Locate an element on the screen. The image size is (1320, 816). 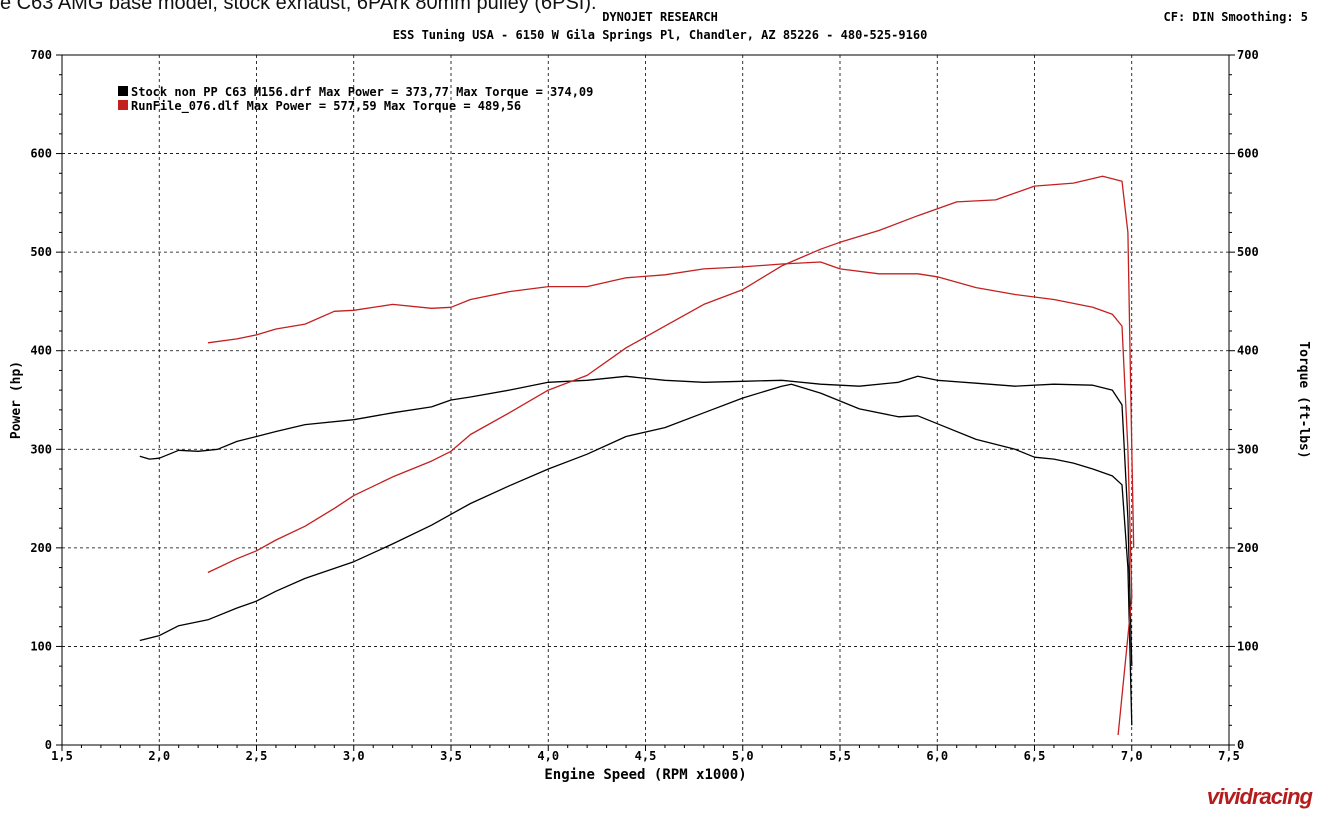
x-tick-label: 6,5 is located at coordinates (1035, 756).